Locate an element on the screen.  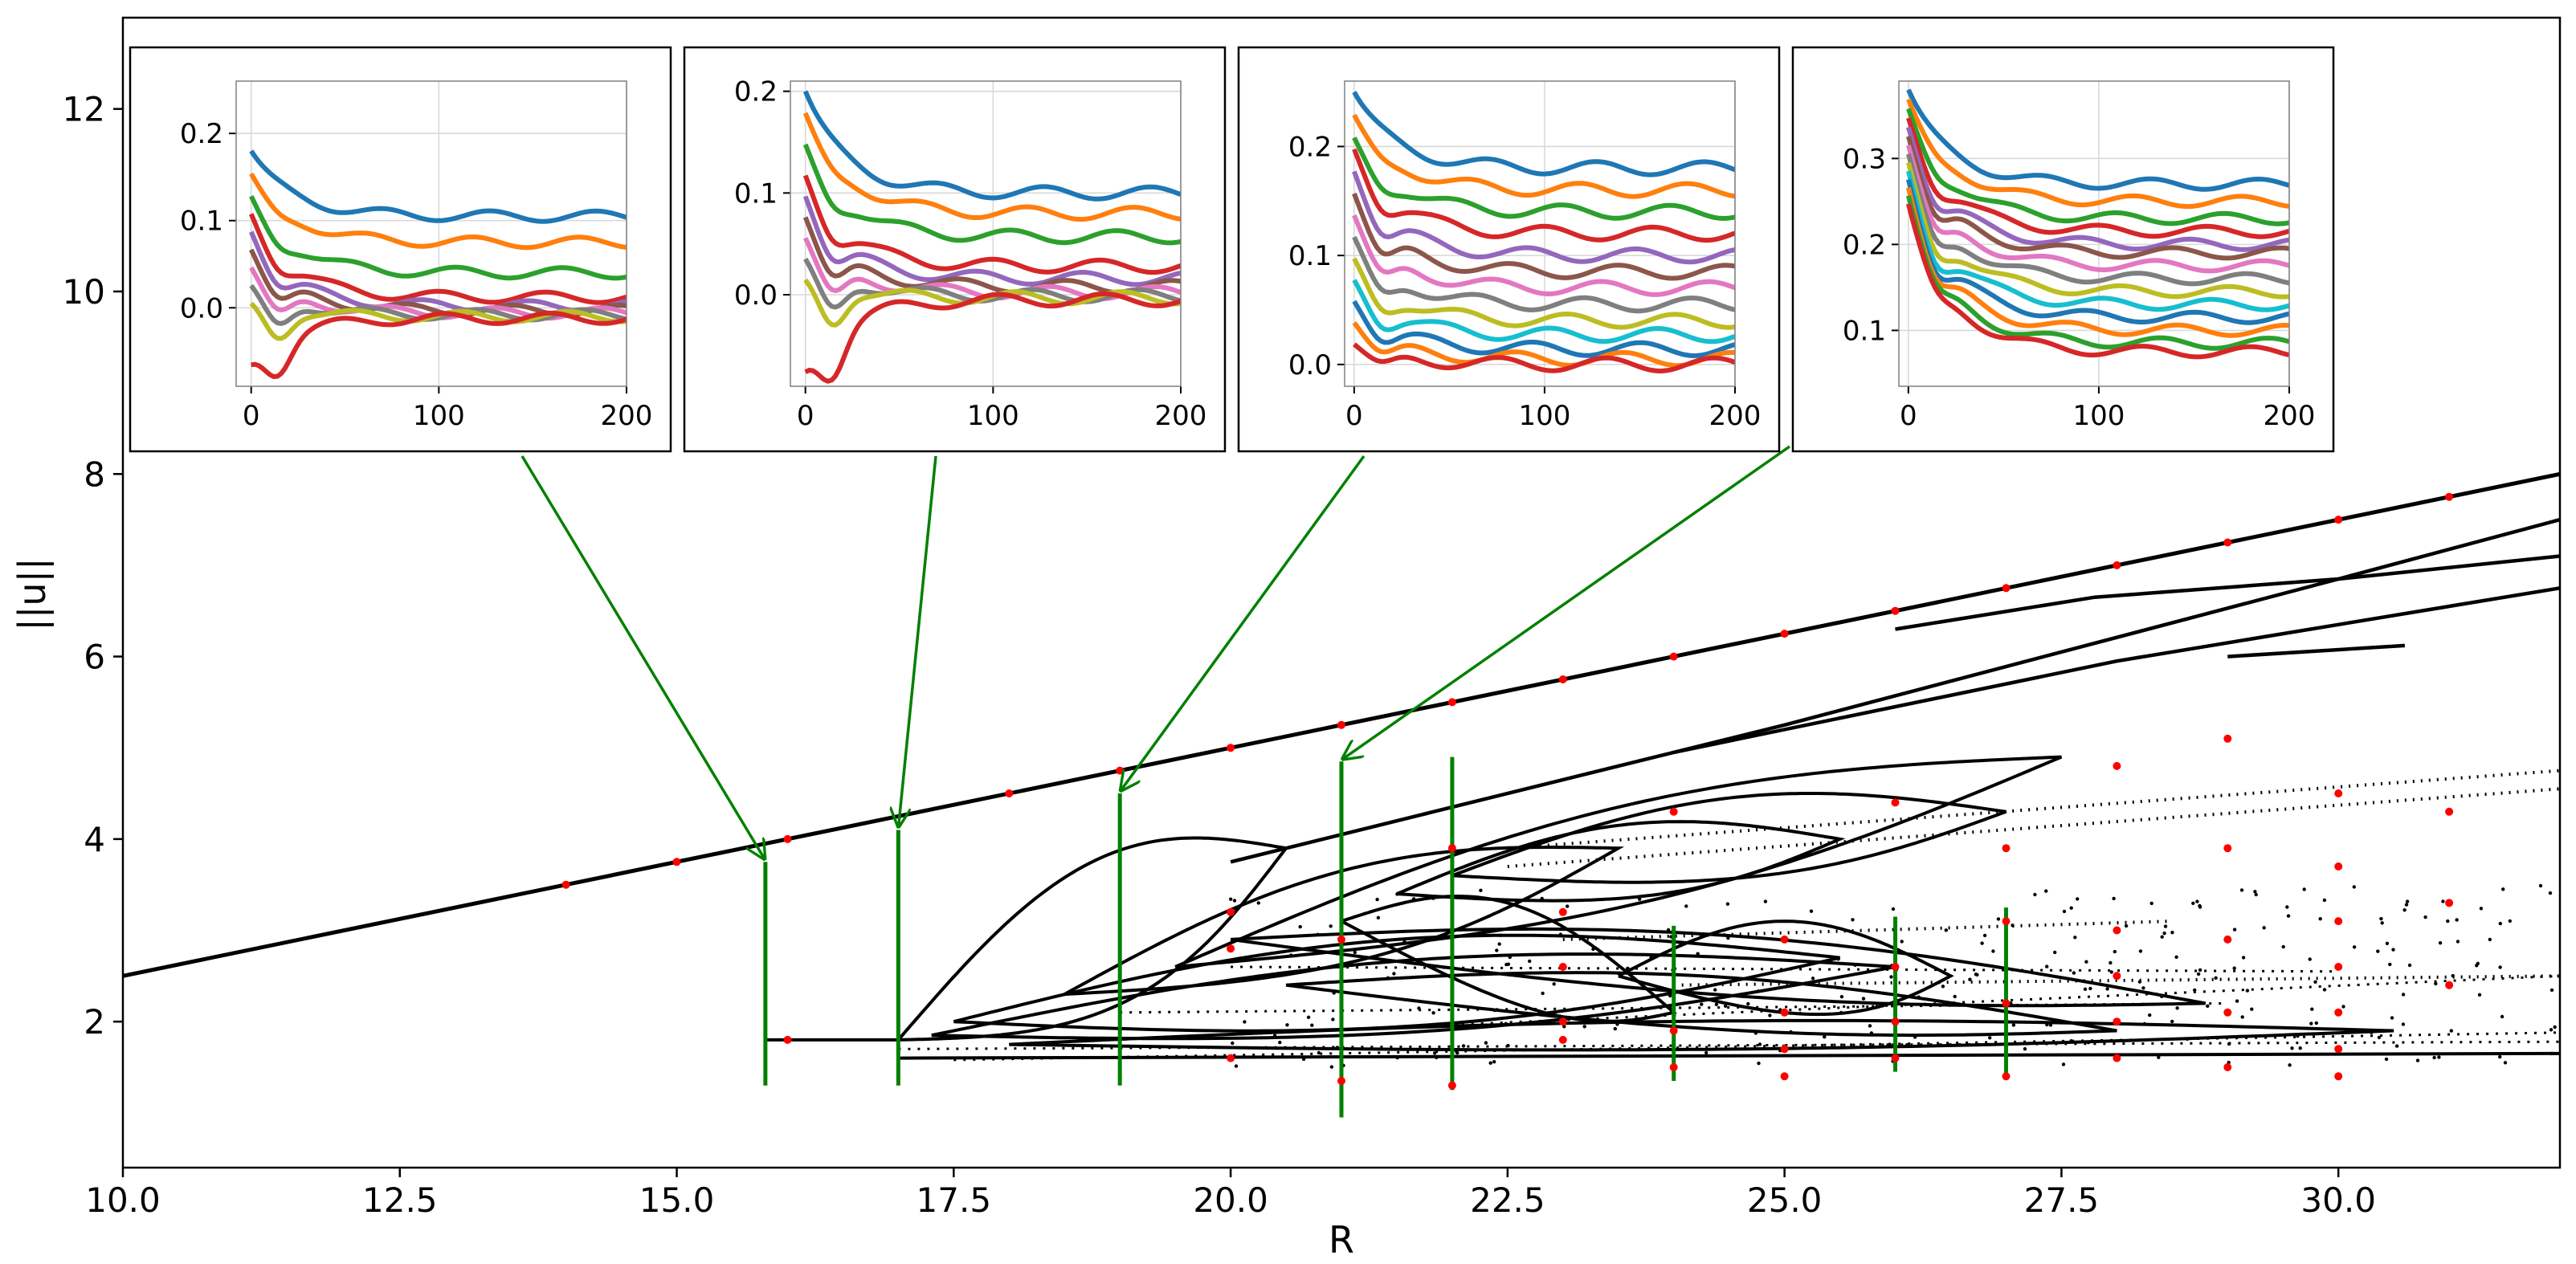
inset-axes-frame is located at coordinates (431, 233).